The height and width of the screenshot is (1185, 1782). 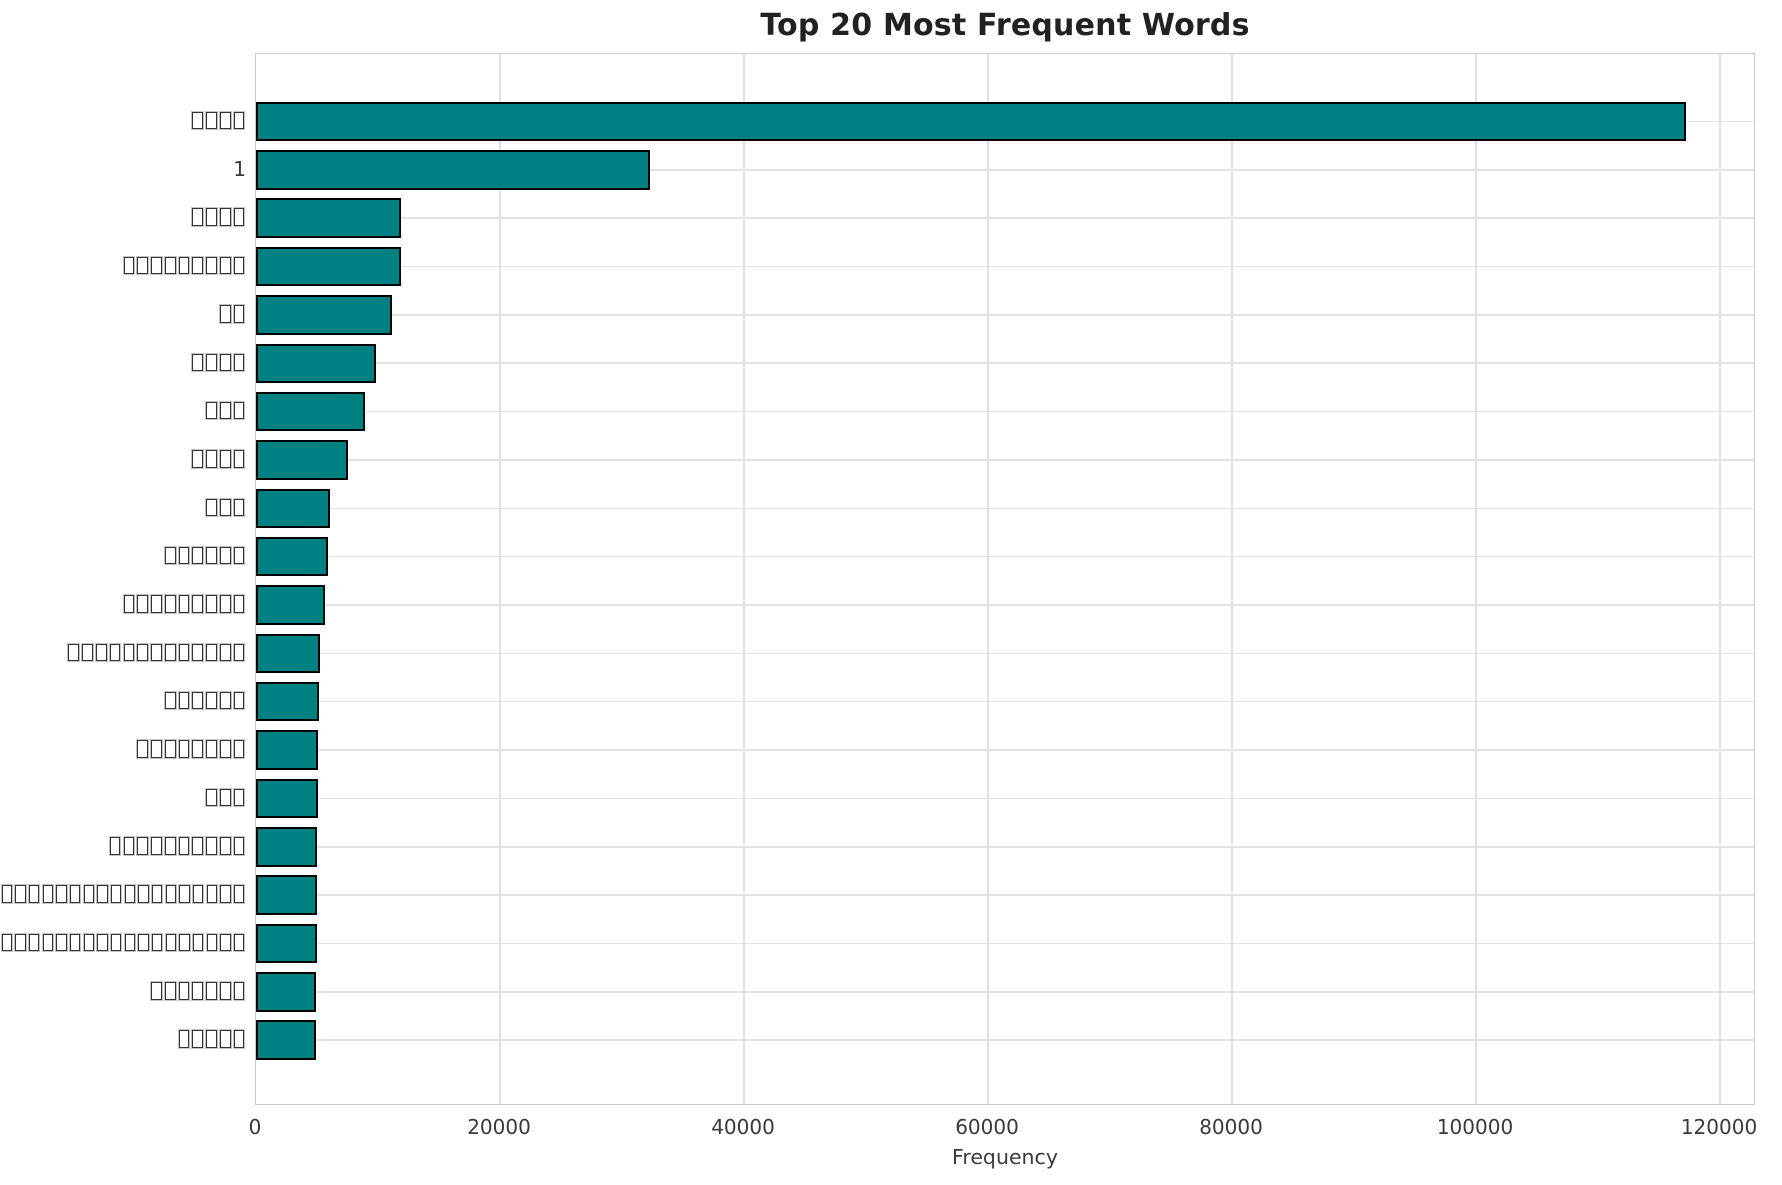 I want to click on x-tick-label: 40000, so click(x=743, y=1127).